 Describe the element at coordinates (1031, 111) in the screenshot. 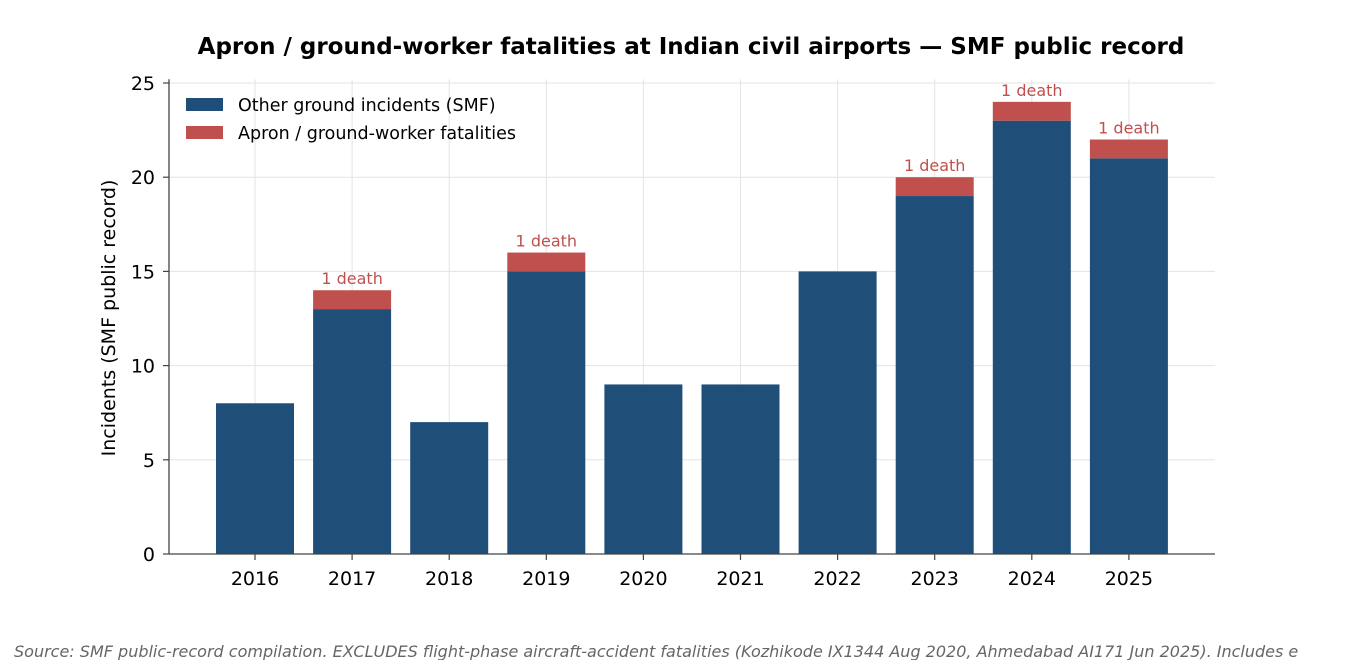

I see `bar-fatalities-2024` at that location.